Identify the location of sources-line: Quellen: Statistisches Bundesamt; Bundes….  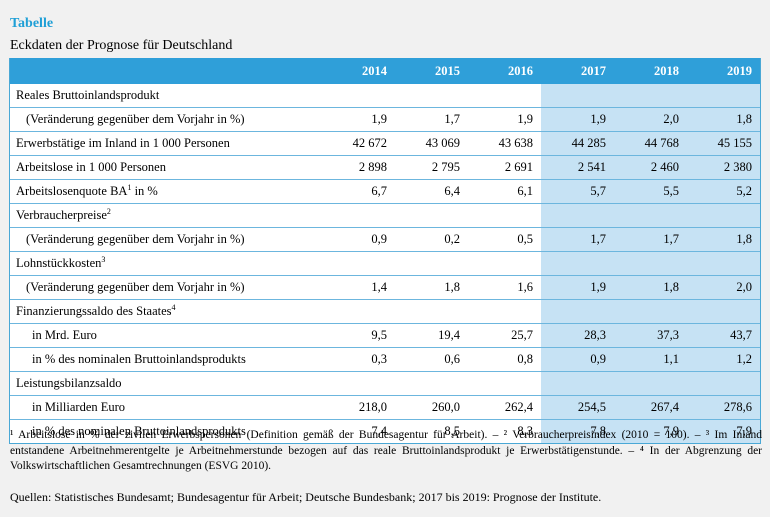
(306, 497).